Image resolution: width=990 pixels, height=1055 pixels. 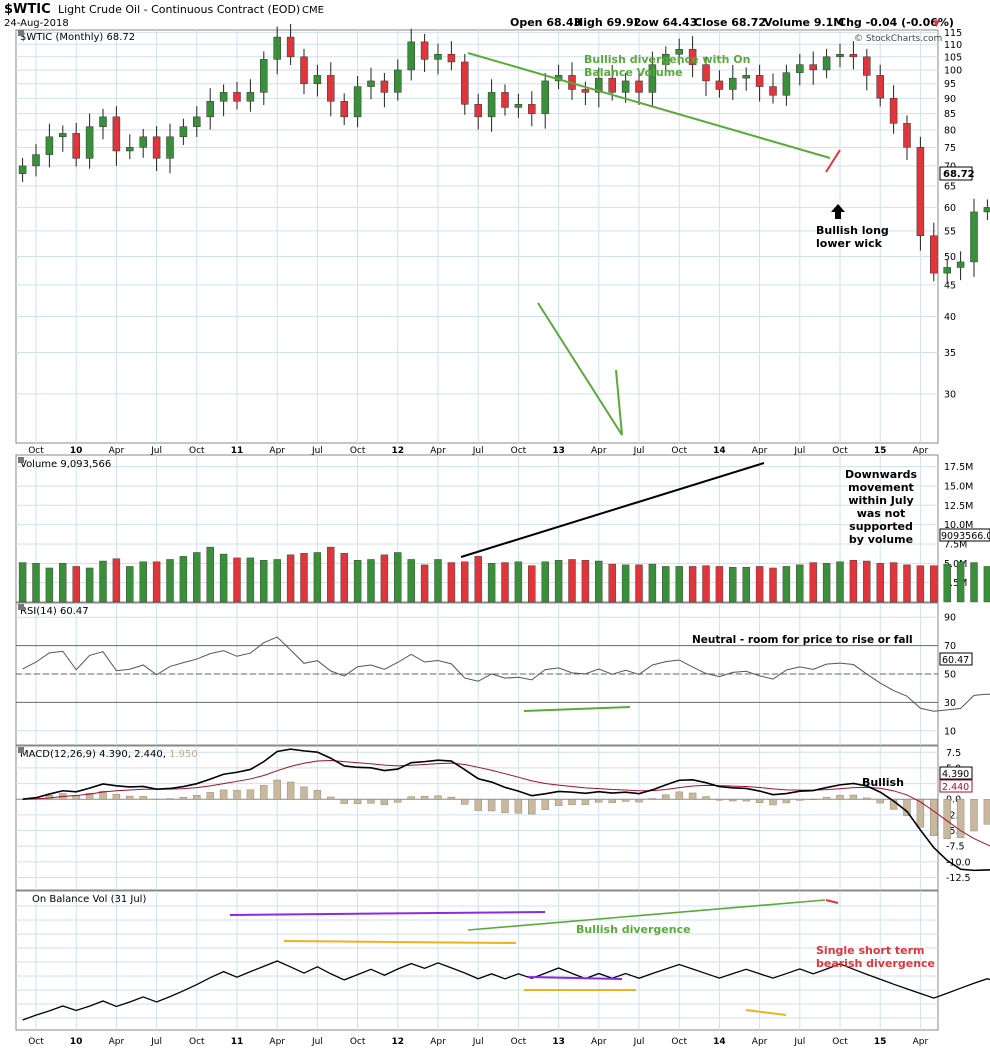 What do you see at coordinates (65, 464) in the screenshot?
I see `volume-panel-title: Volume 9,093,566` at bounding box center [65, 464].